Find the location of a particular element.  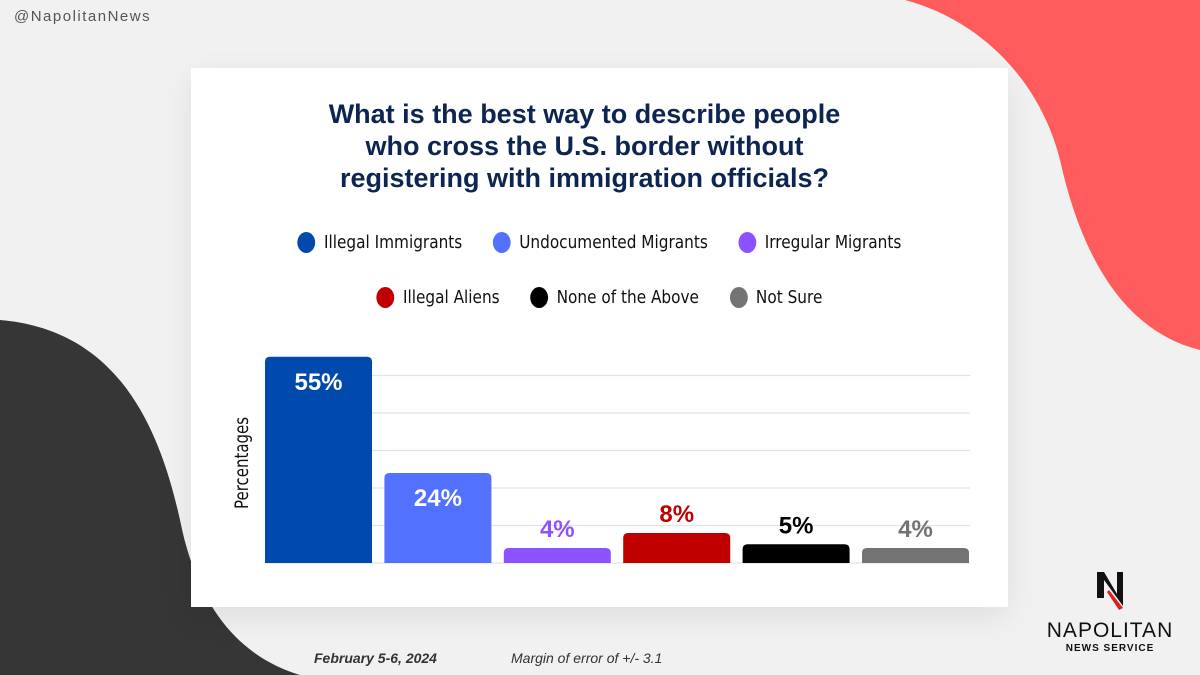

title-line: What is the best way to describe people is located at coordinates (584, 114).